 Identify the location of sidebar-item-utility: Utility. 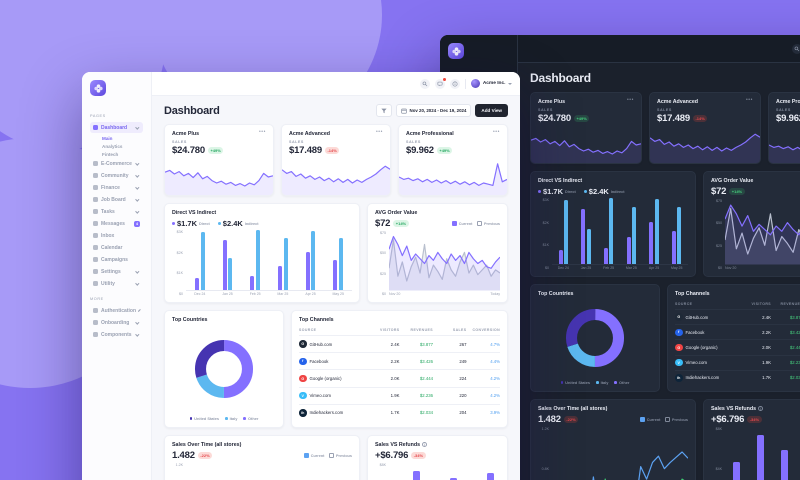
(116, 283).